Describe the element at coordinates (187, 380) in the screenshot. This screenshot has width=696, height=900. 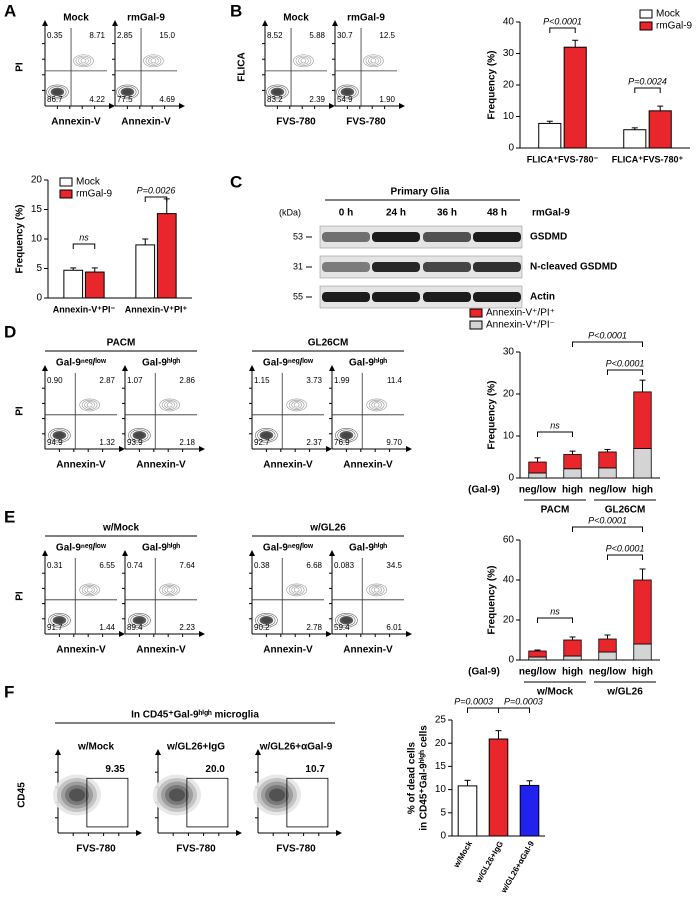
I see `quadrant-value: 2.86` at that location.